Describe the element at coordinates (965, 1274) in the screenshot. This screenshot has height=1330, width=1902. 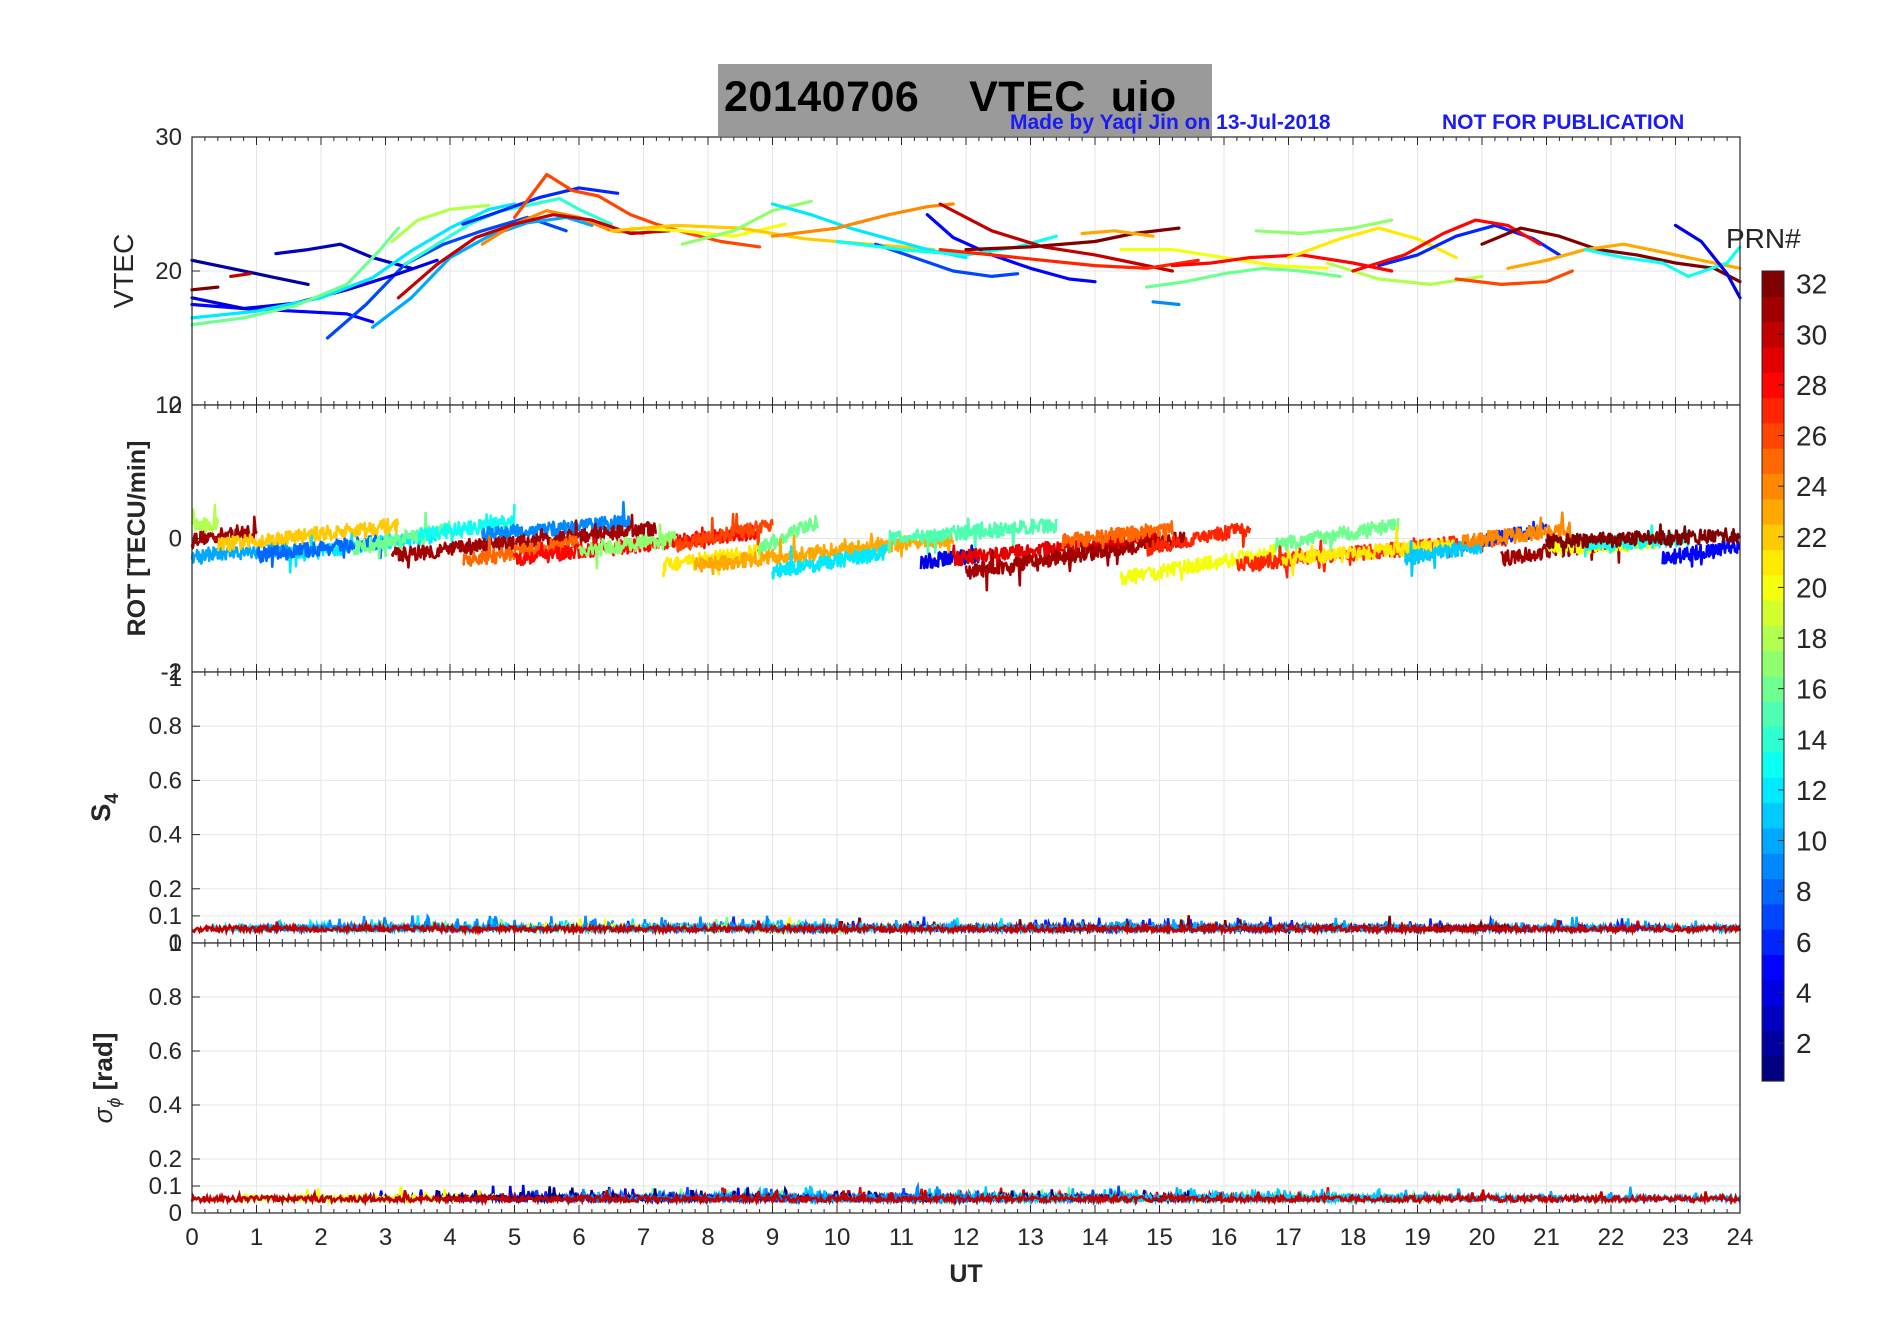
I see `x-axis-label: UT` at that location.